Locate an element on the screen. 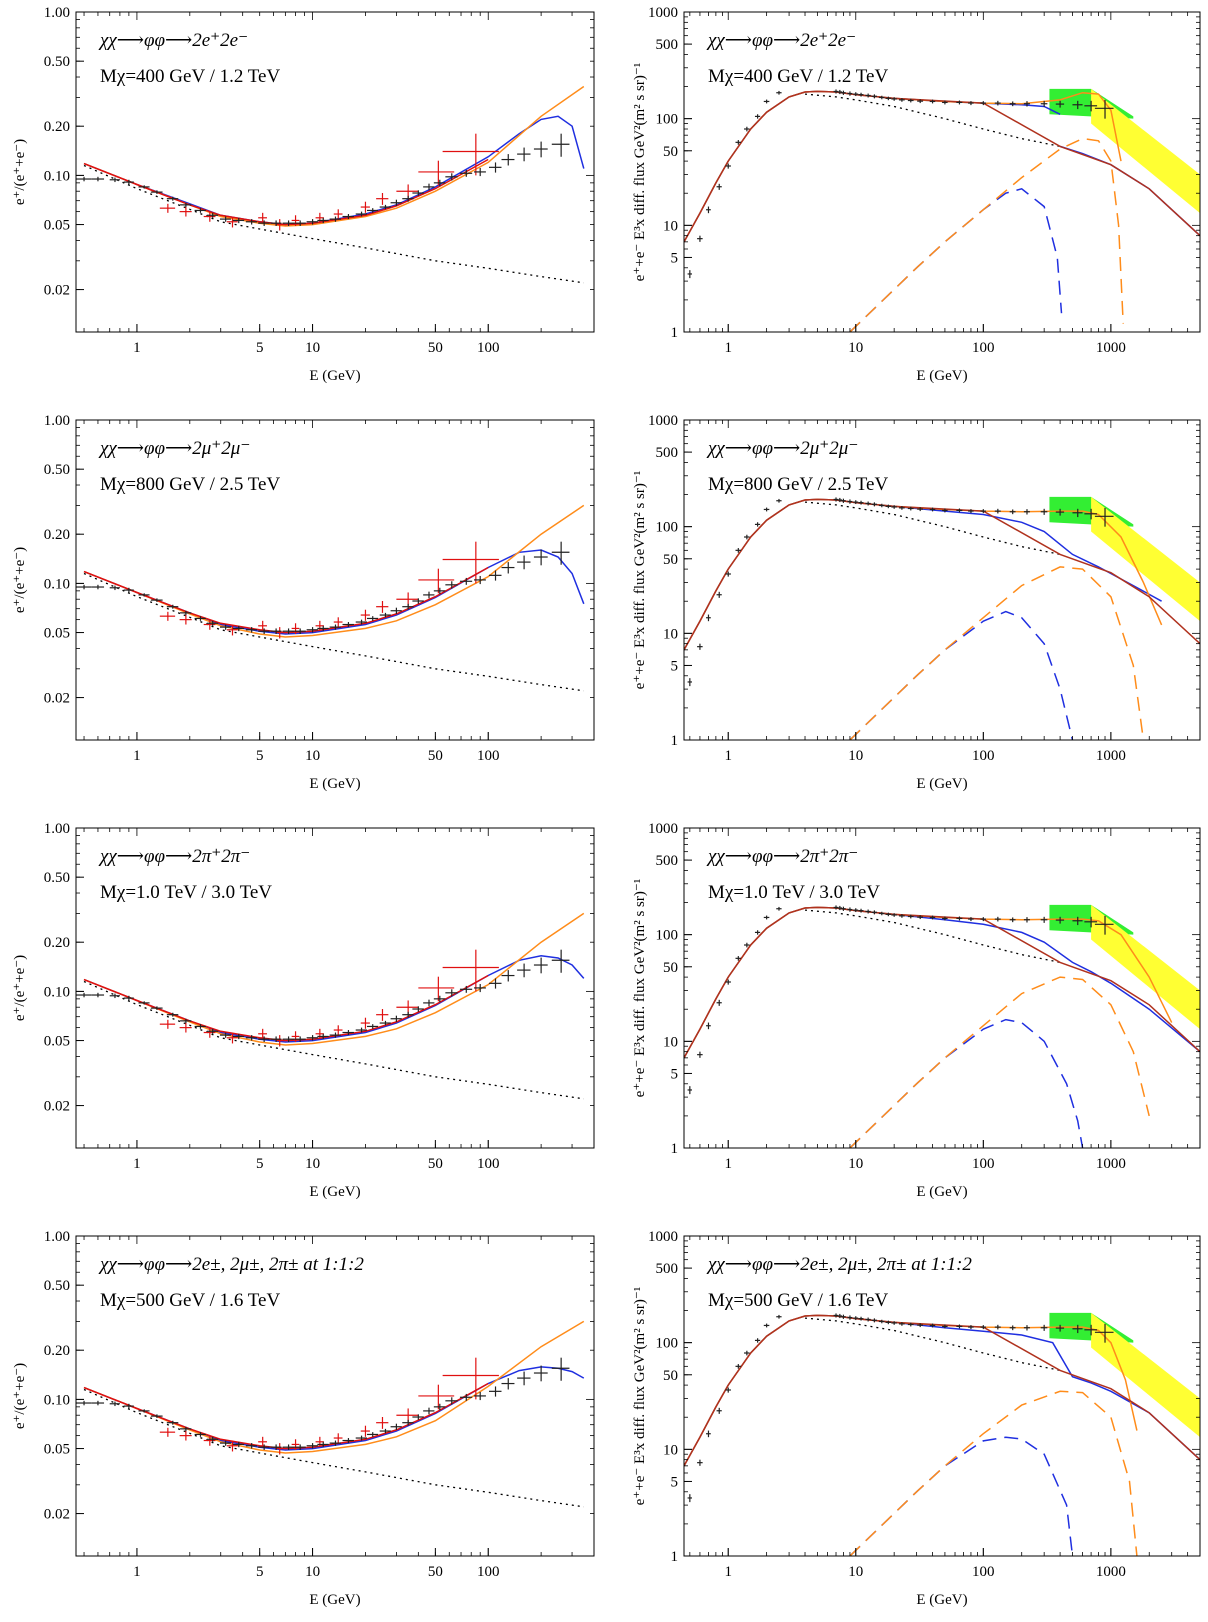 The height and width of the screenshot is (1622, 1208). y-tick-label: 500 is located at coordinates (667, 45).